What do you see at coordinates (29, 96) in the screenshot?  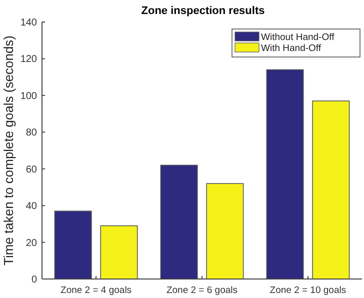 I see `y-tick-label: 100` at bounding box center [29, 96].